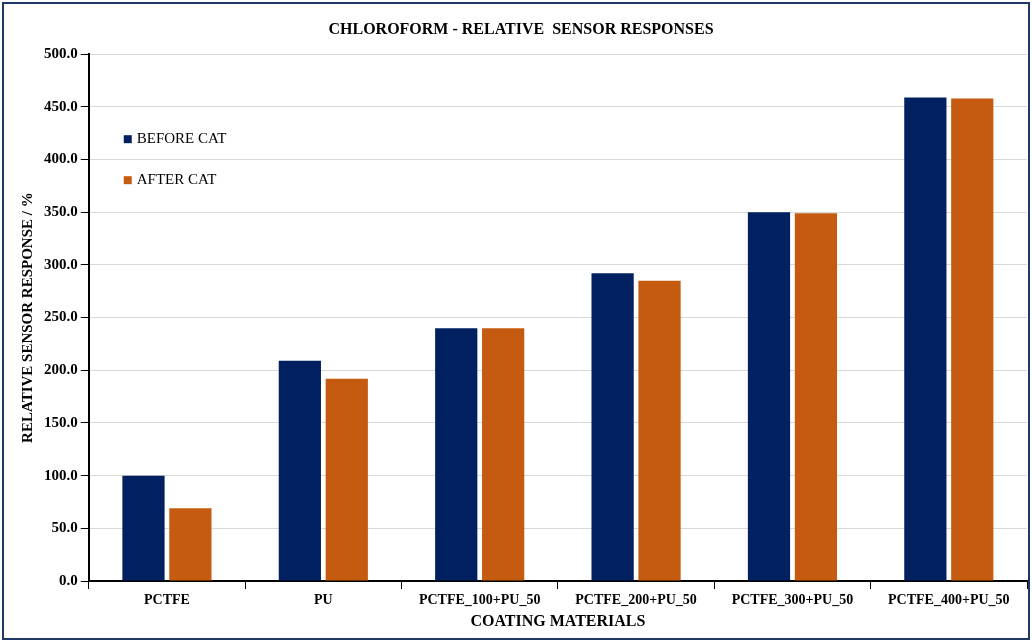 The height and width of the screenshot is (641, 1032). I want to click on y-tick-label: 250.0, so click(61, 316).